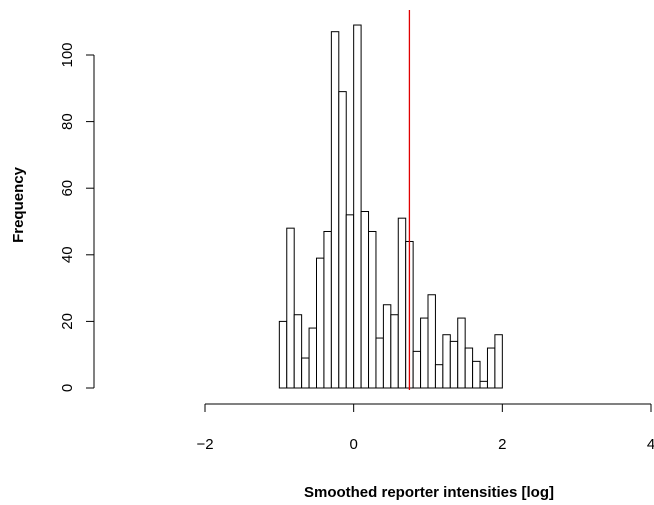 This screenshot has height=505, width=654. What do you see at coordinates (67, 188) in the screenshot?
I see `y-tick-label: 60` at bounding box center [67, 188].